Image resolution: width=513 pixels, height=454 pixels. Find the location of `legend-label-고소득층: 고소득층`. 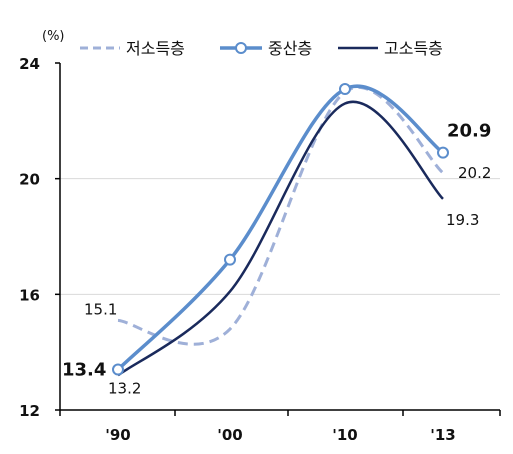

legend-label-고소득층: 고소득층 is located at coordinates (413, 48).